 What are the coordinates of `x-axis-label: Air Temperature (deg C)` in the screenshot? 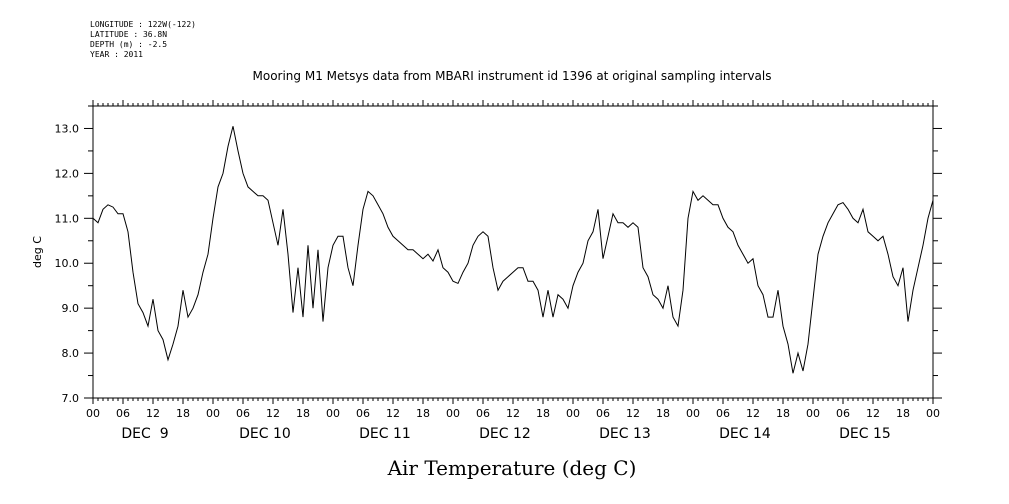 It's located at (512, 468).